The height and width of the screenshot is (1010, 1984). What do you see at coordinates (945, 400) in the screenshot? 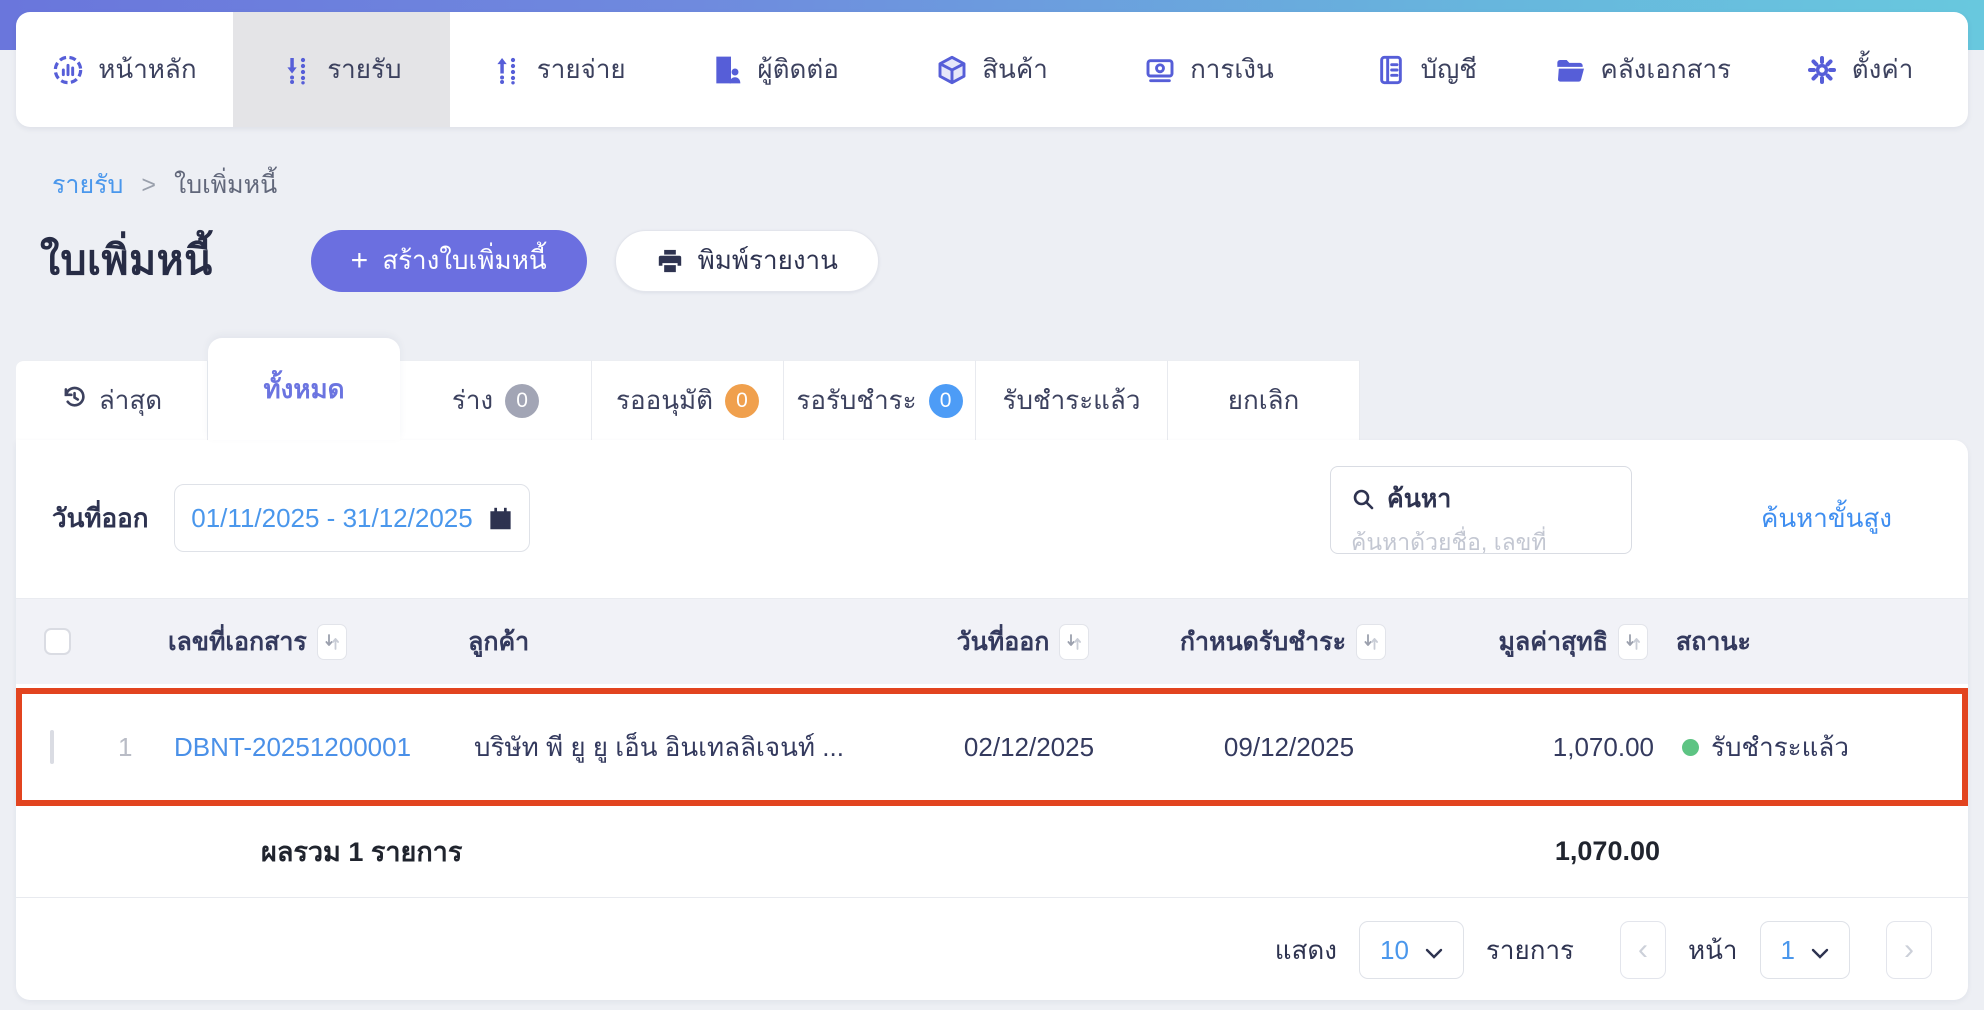
I see `awaiting-payment-count-badge: 0` at bounding box center [945, 400].